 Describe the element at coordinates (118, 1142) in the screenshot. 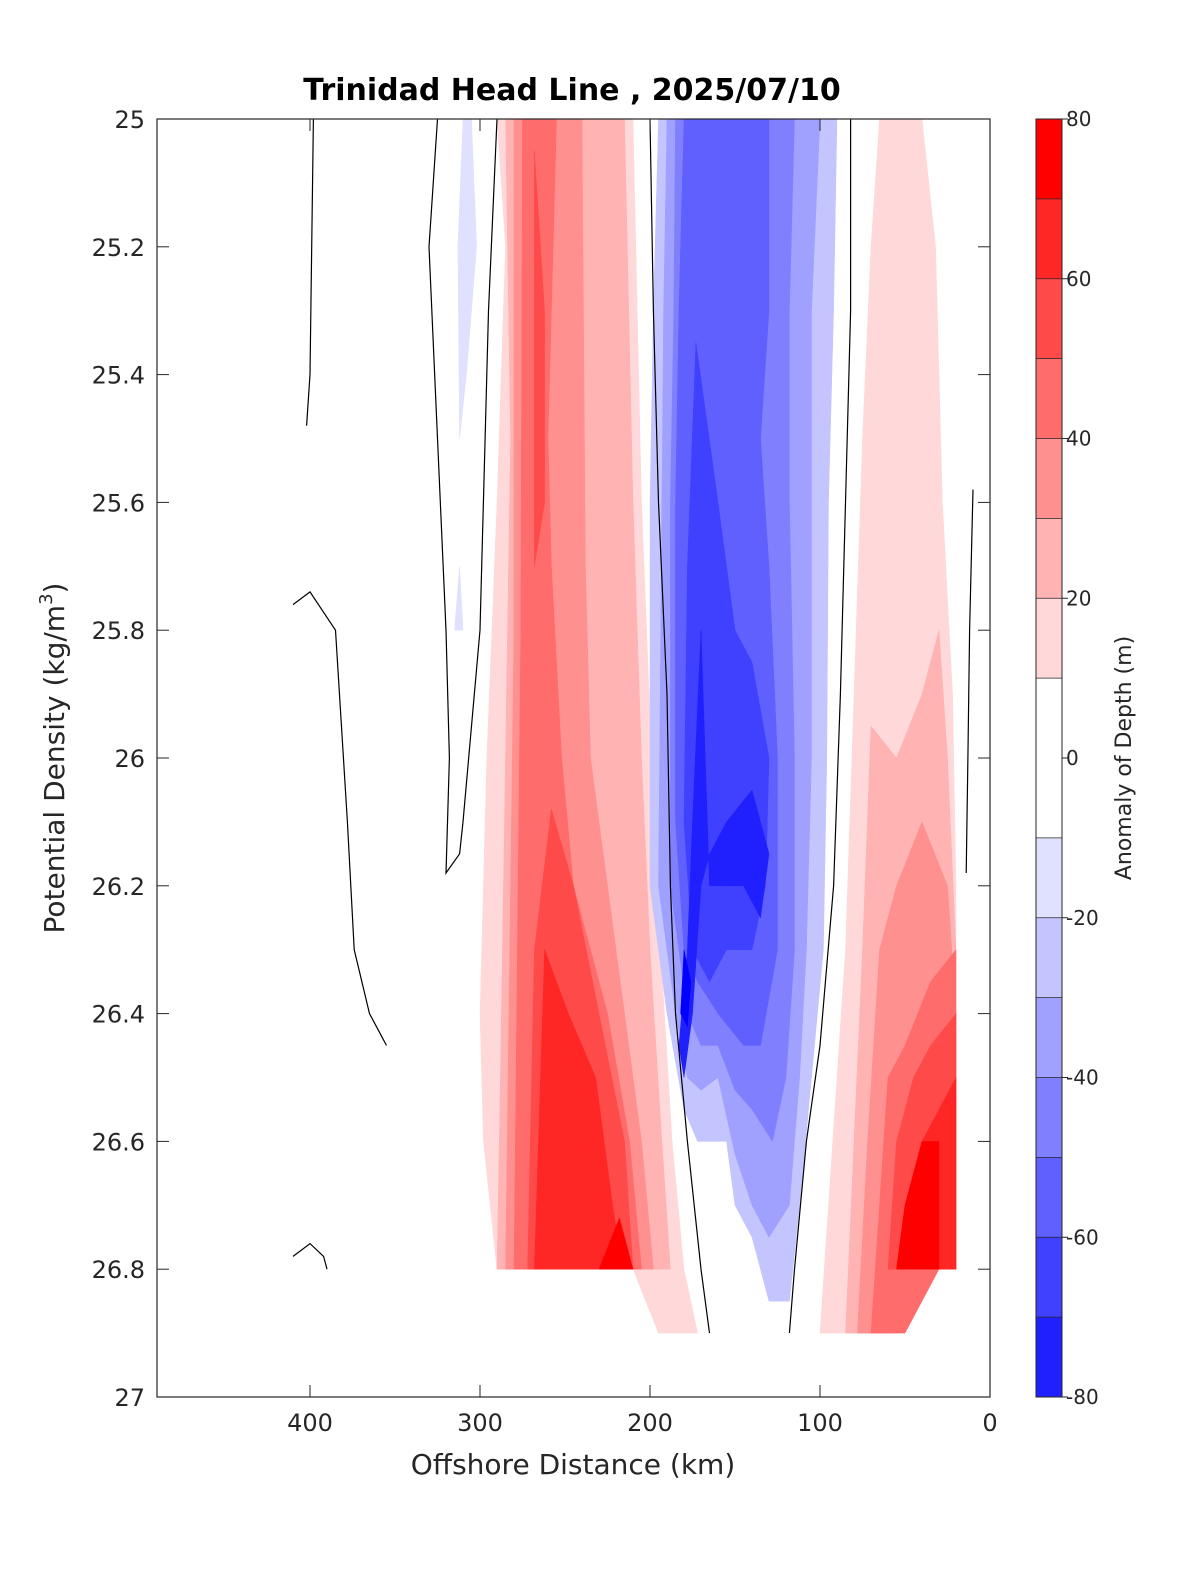

I see `y-tick-label: 26.6` at that location.